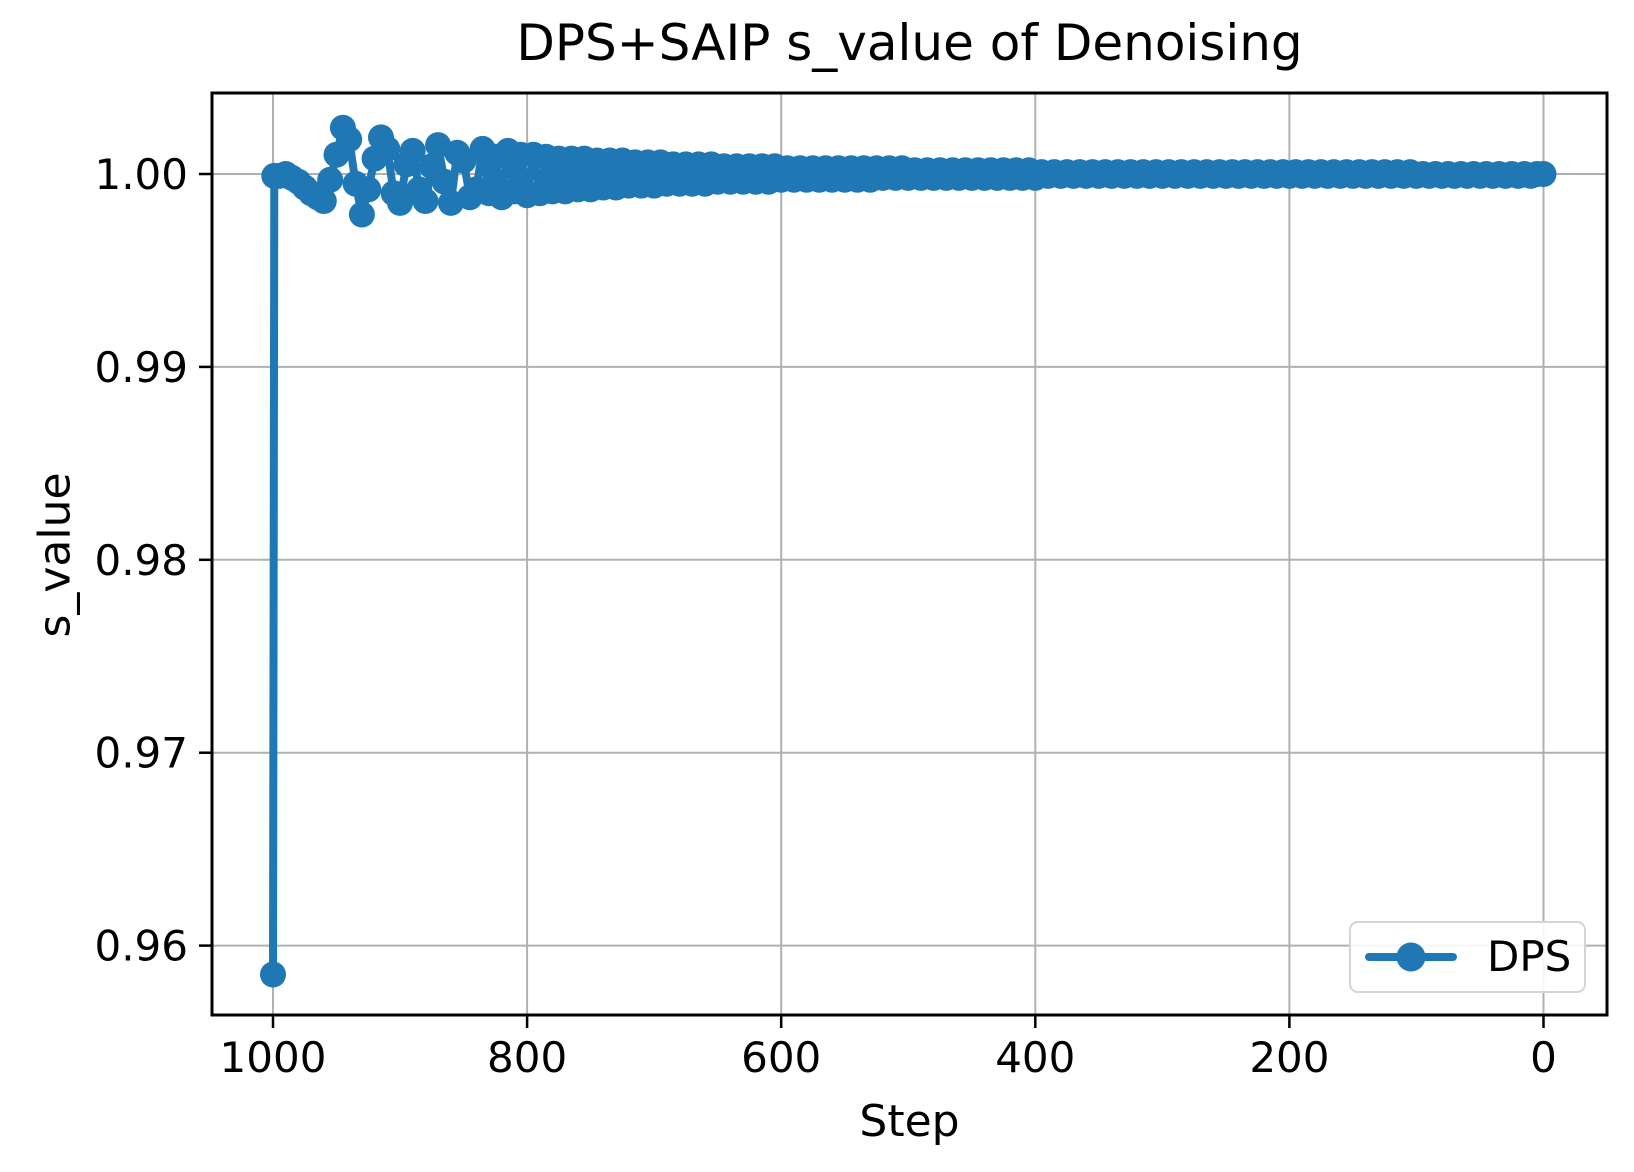 The height and width of the screenshot is (1172, 1634). What do you see at coordinates (1529, 956) in the screenshot?
I see `legend-label: DPS` at bounding box center [1529, 956].